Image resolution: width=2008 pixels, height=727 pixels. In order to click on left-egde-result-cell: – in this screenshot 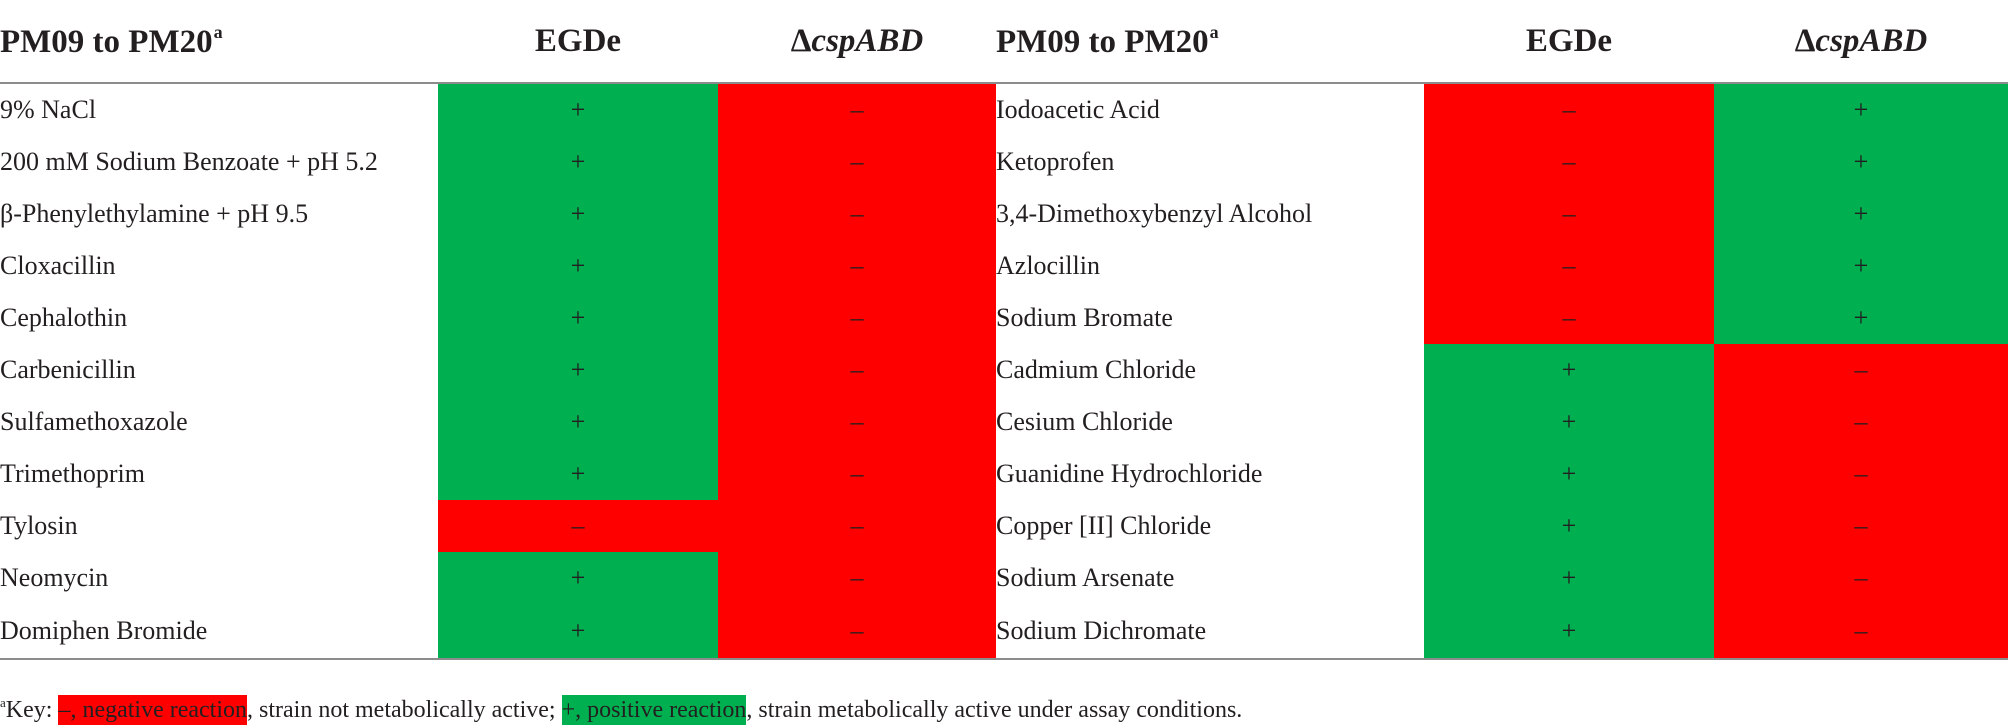, I will do `click(578, 526)`.